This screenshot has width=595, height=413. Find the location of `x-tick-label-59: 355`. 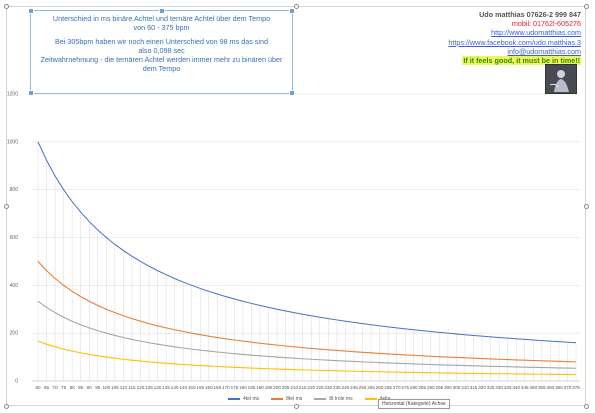

x-tick-label-59: 355 is located at coordinates (542, 387).